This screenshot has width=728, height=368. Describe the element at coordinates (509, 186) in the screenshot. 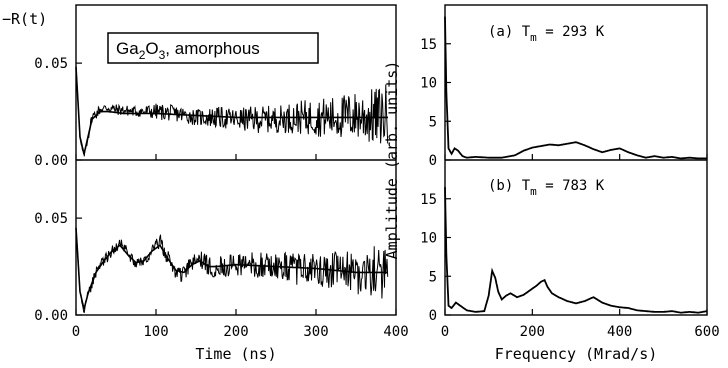

I see `panel-b-label-prefix: (b) T` at that location.